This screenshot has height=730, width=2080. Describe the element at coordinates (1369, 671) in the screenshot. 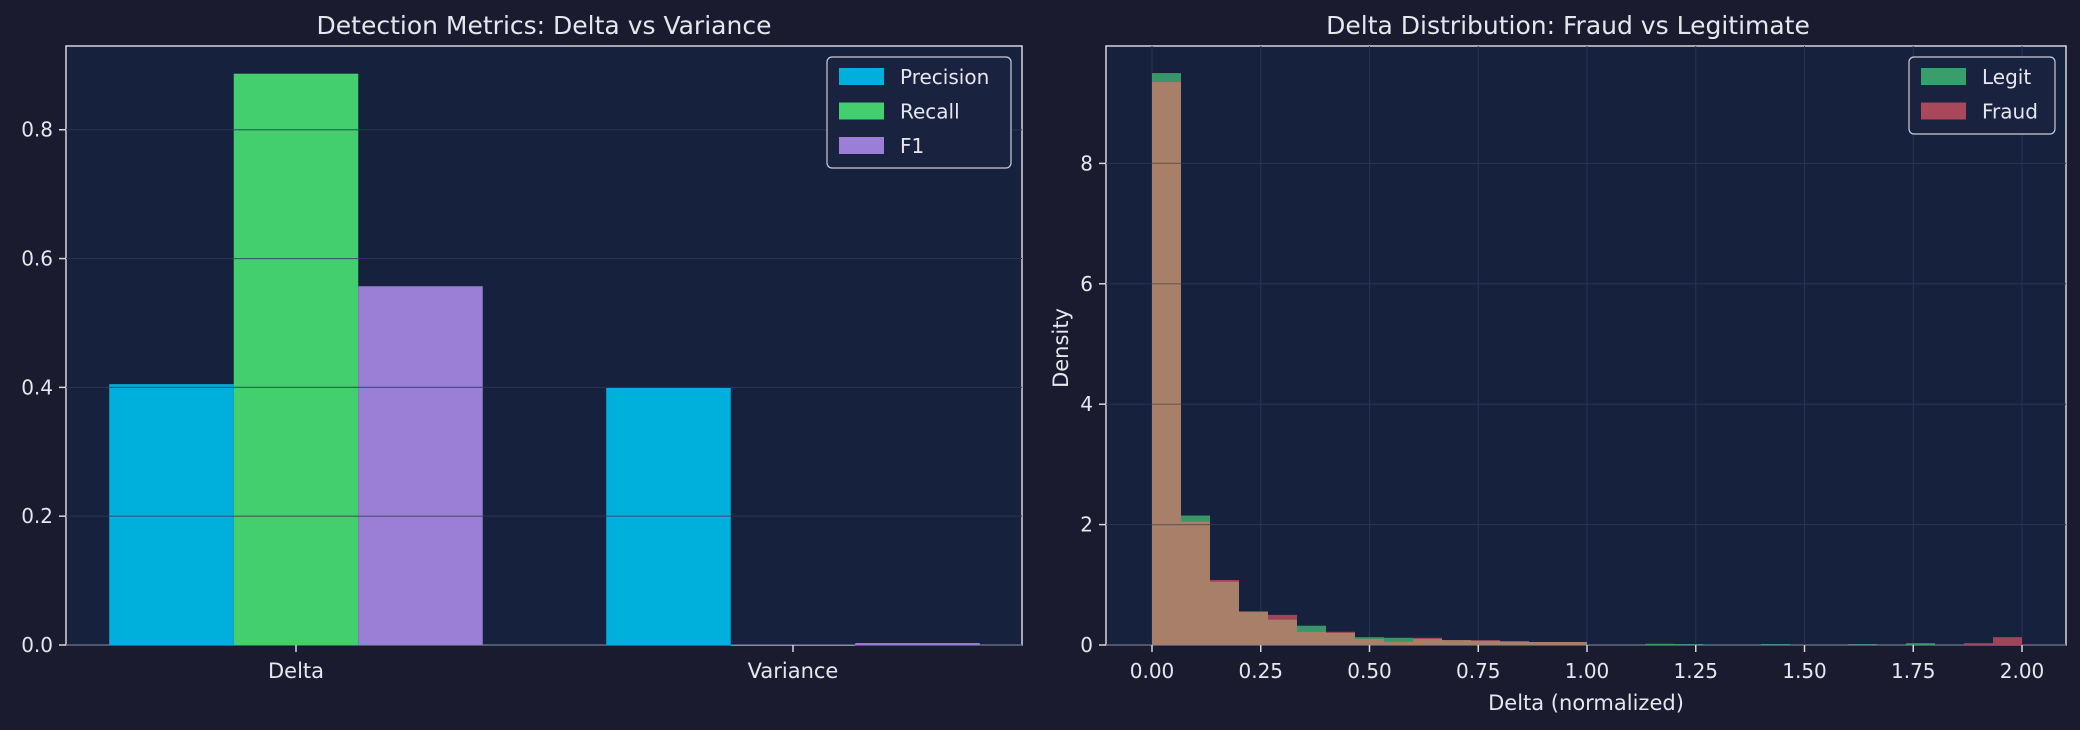

I see `x-tick-label: 0.50` at that location.